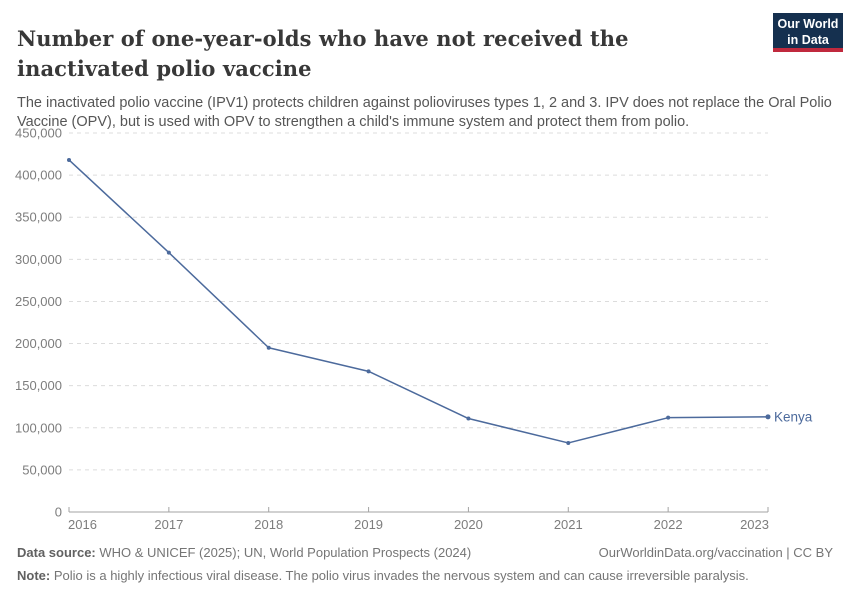  Describe the element at coordinates (38, 343) in the screenshot. I see `y-tick-label: 200,000` at that location.